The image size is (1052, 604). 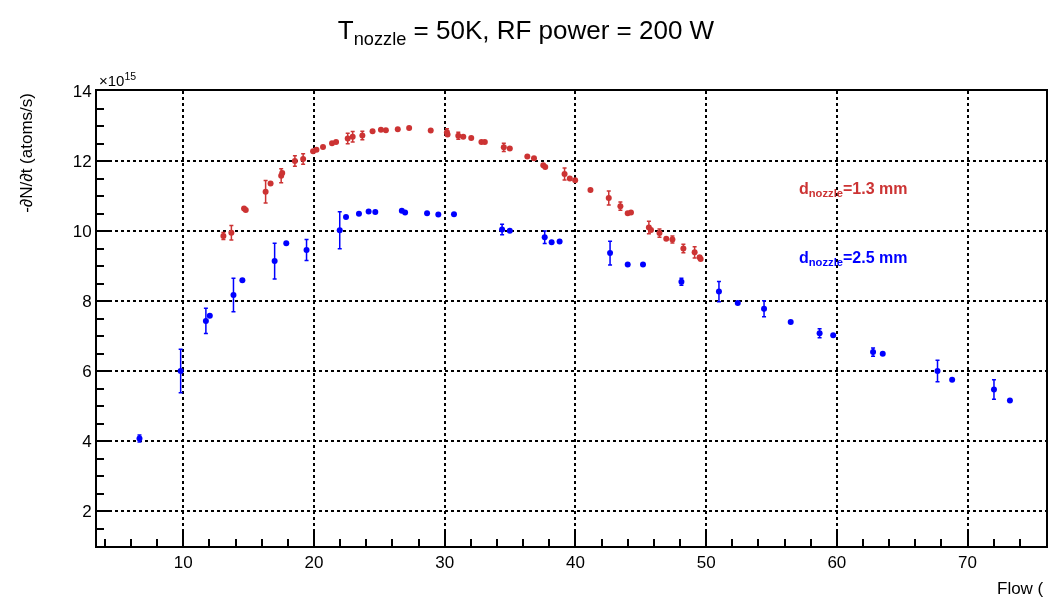 I want to click on x-tick-label: 50, so click(x=706, y=563).